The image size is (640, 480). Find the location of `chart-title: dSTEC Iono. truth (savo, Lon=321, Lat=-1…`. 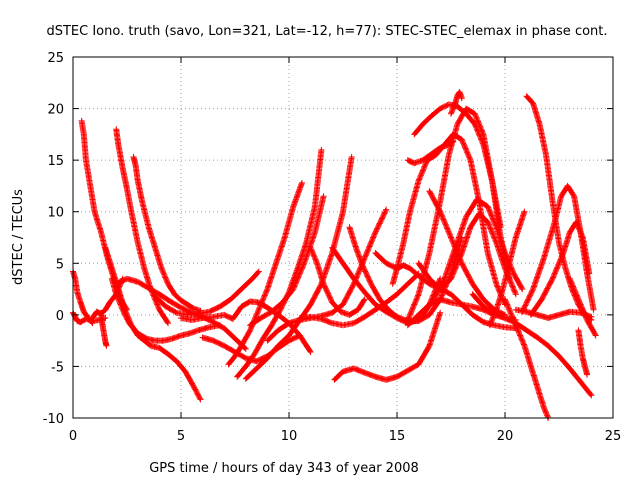

chart-title: dSTEC Iono. truth (savo, Lon=321, Lat=-1… is located at coordinates (326, 31).